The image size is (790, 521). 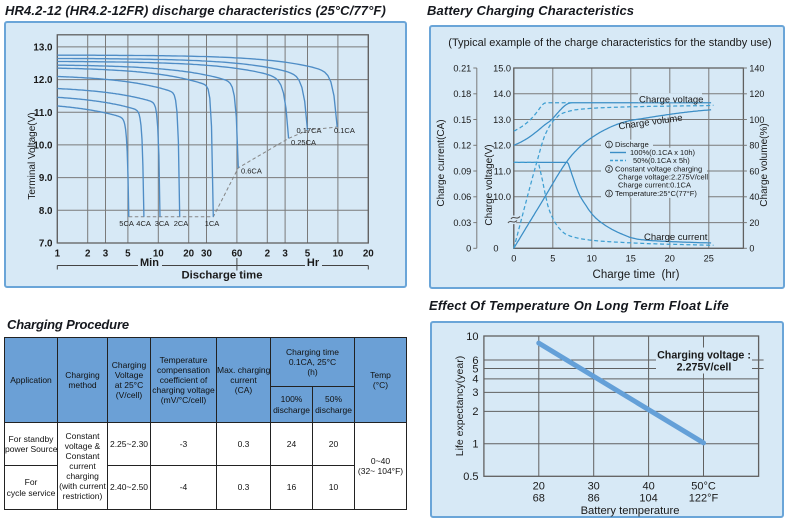 What do you see at coordinates (46, 244) in the screenshot?
I see `svg-text: 7.0` at bounding box center [46, 244].